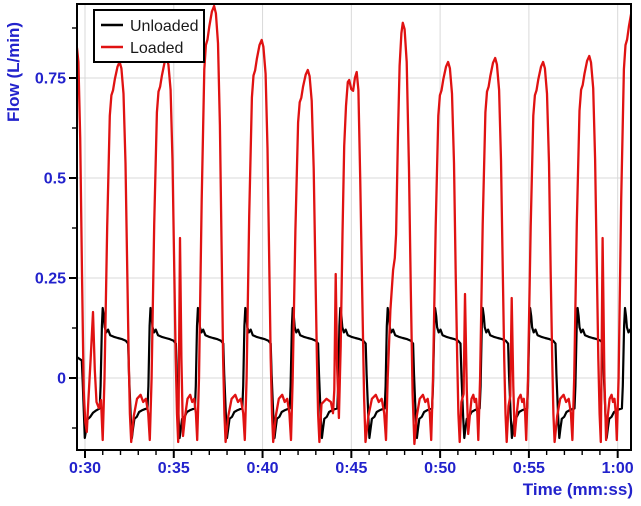 The image size is (641, 506). I want to click on x-tick-label: 1:00, so click(618, 468).